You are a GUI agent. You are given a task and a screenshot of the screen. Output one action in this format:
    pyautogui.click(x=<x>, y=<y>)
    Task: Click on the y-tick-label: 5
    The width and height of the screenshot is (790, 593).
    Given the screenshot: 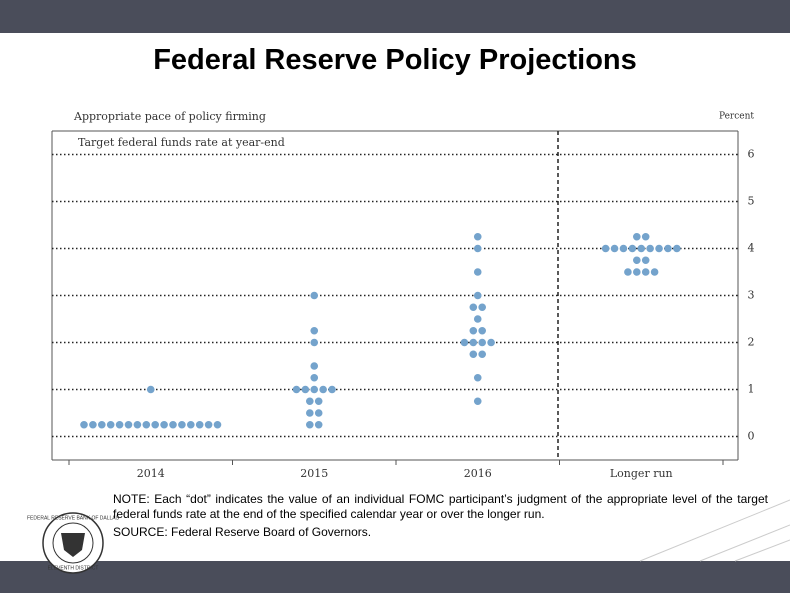 What is the action you would take?
    pyautogui.click(x=751, y=201)
    